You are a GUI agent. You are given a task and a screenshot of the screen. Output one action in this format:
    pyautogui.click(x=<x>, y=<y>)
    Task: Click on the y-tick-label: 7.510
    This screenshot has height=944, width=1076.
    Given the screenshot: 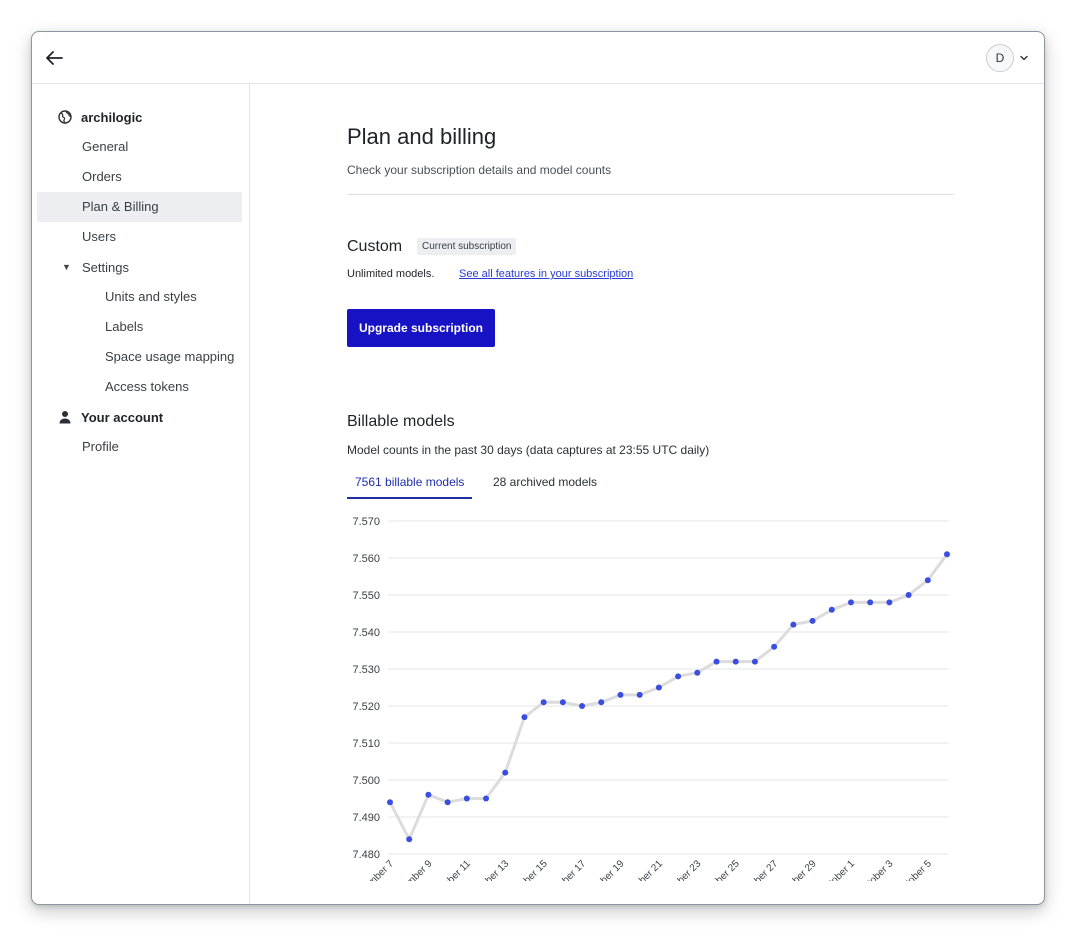 What is the action you would take?
    pyautogui.click(x=366, y=744)
    